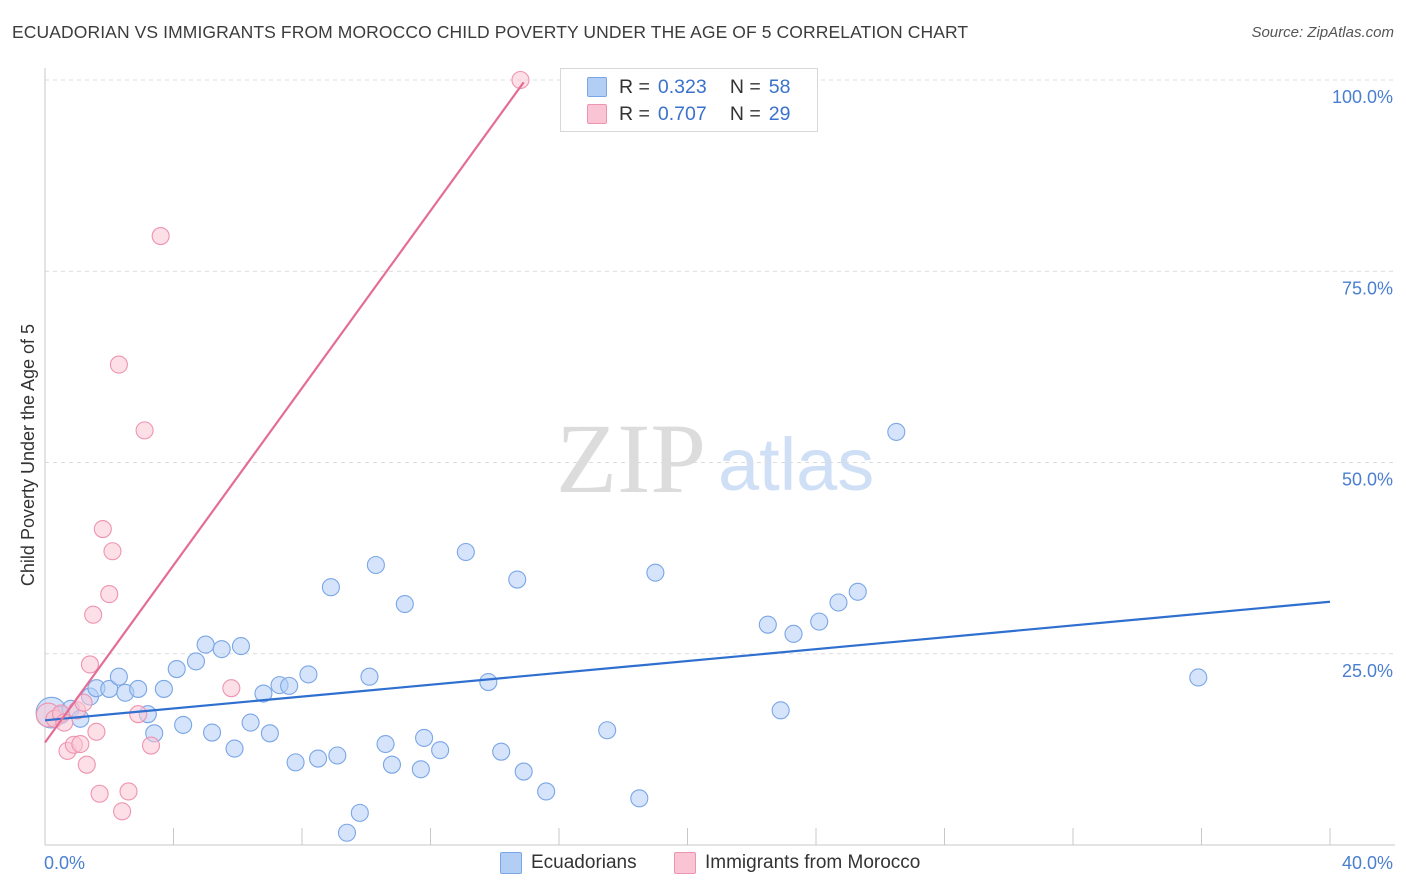 This screenshot has width=1406, height=892. I want to click on ecuadorian-trend-line, so click(687, 661).